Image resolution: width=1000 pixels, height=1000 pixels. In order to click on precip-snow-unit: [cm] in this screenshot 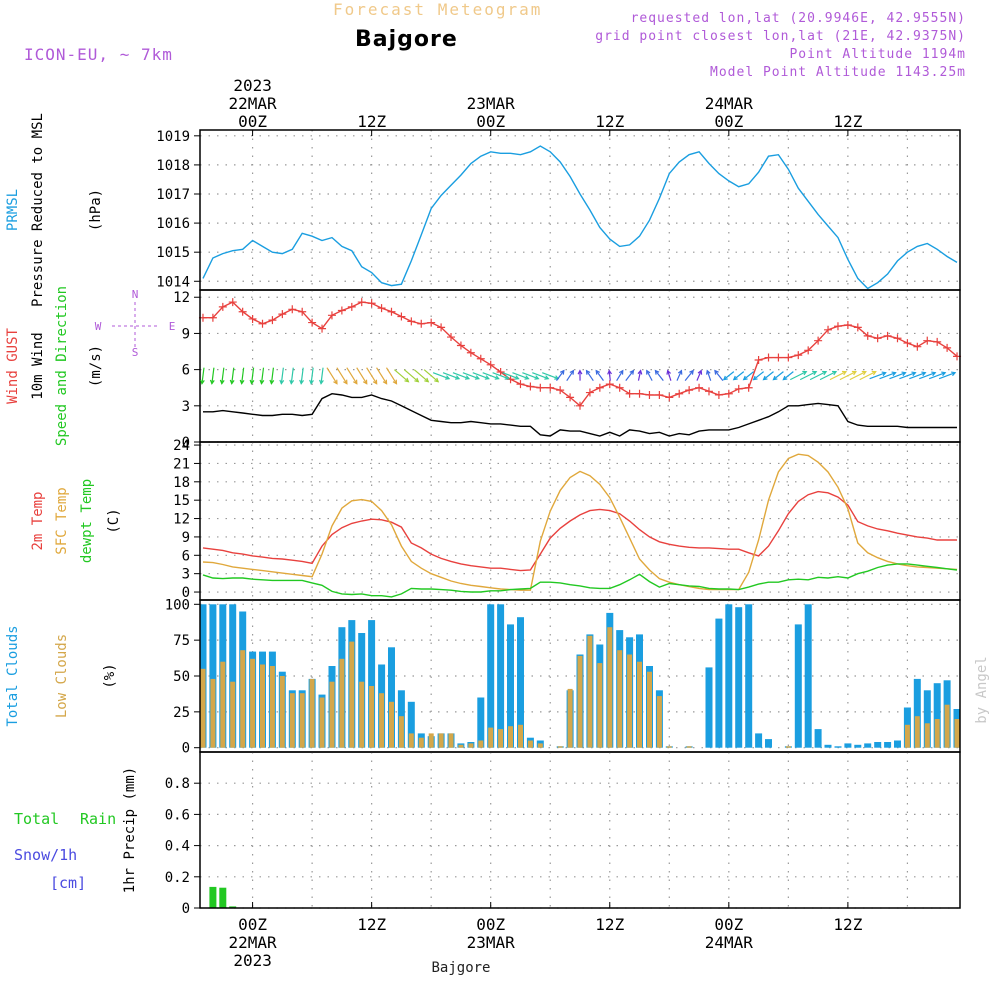, I will do `click(68, 883)`.